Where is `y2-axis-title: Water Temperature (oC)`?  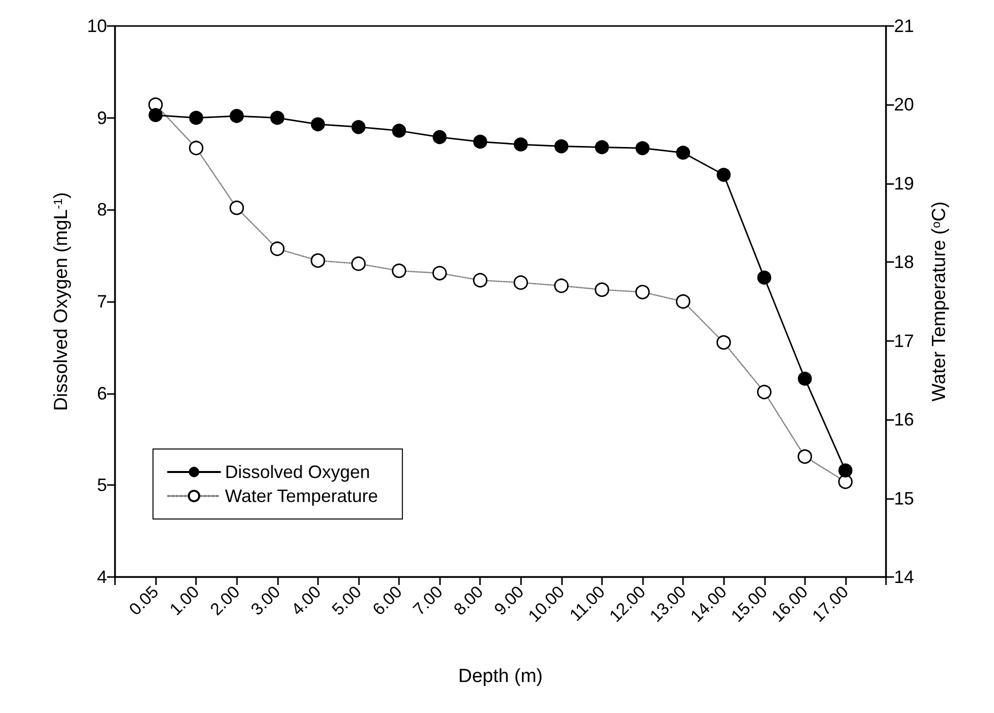
y2-axis-title: Water Temperature (oC) is located at coordinates (939, 301).